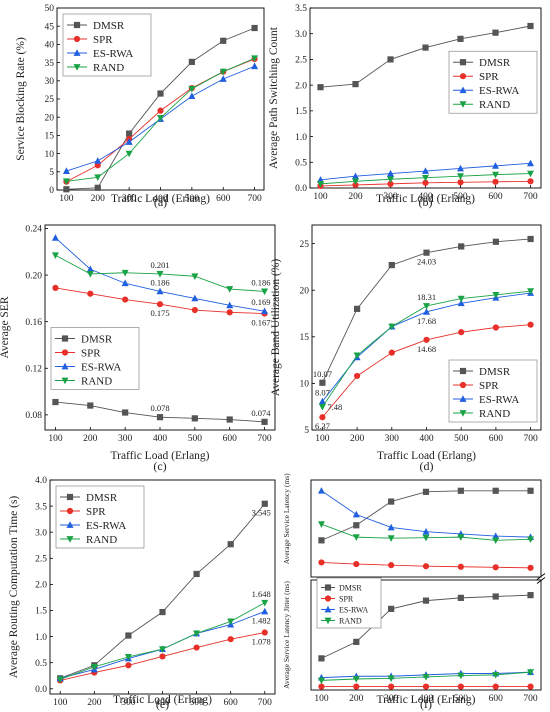  What do you see at coordinates (50, 9) in the screenshot?
I see `y-tick-label: 50` at bounding box center [50, 9].